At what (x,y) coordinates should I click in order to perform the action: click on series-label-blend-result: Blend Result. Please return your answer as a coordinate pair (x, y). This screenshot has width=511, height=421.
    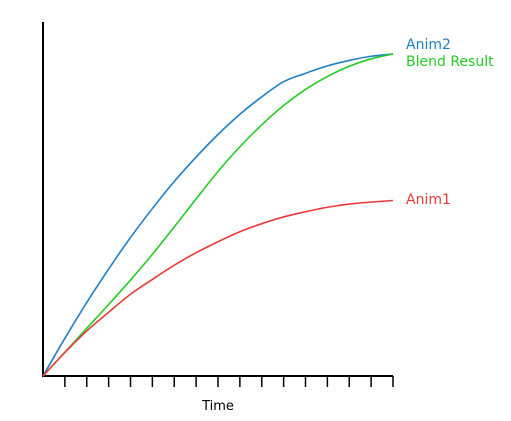
    Looking at the image, I should click on (450, 62).